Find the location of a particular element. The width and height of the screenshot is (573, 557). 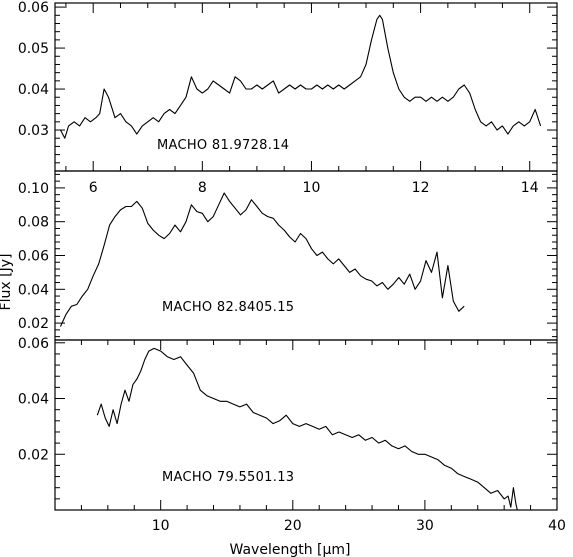

y-tick-label: 0.10 is located at coordinates (33, 189).